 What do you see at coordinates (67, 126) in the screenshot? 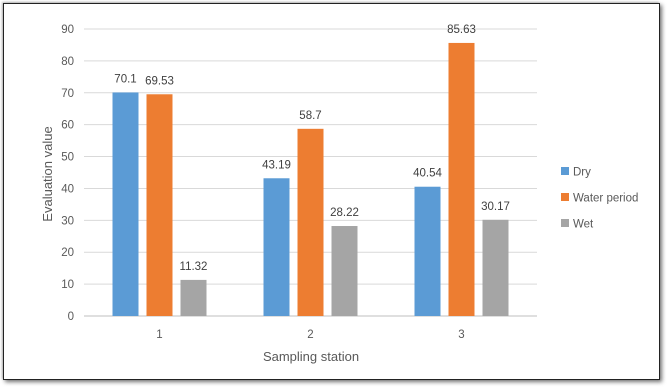
I see `y-tick-label: 60` at bounding box center [67, 126].